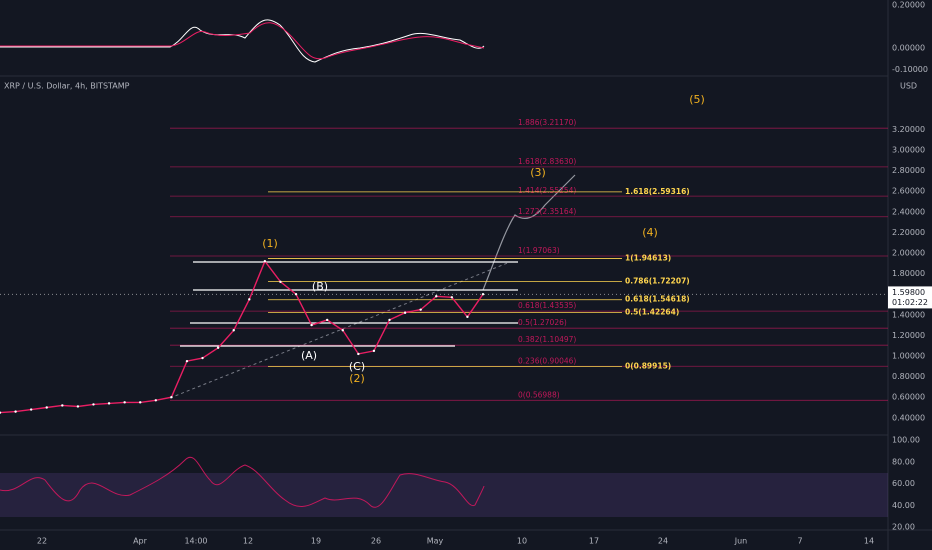 The width and height of the screenshot is (932, 550). I want to click on symbol-title: XRP / U.S. Dollar, 4h, BITSTAMP, so click(67, 86).